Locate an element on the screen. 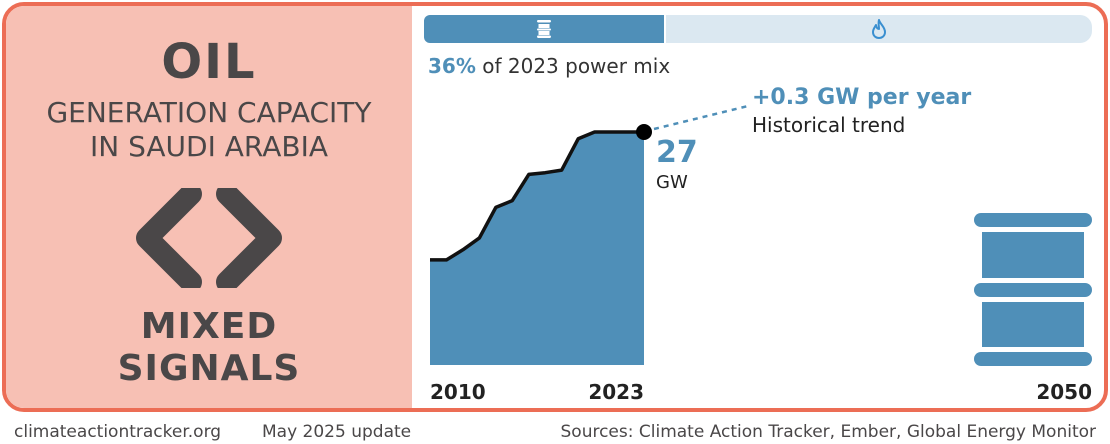 This screenshot has height=444, width=1110. power-mix-bar is located at coordinates (758, 29).